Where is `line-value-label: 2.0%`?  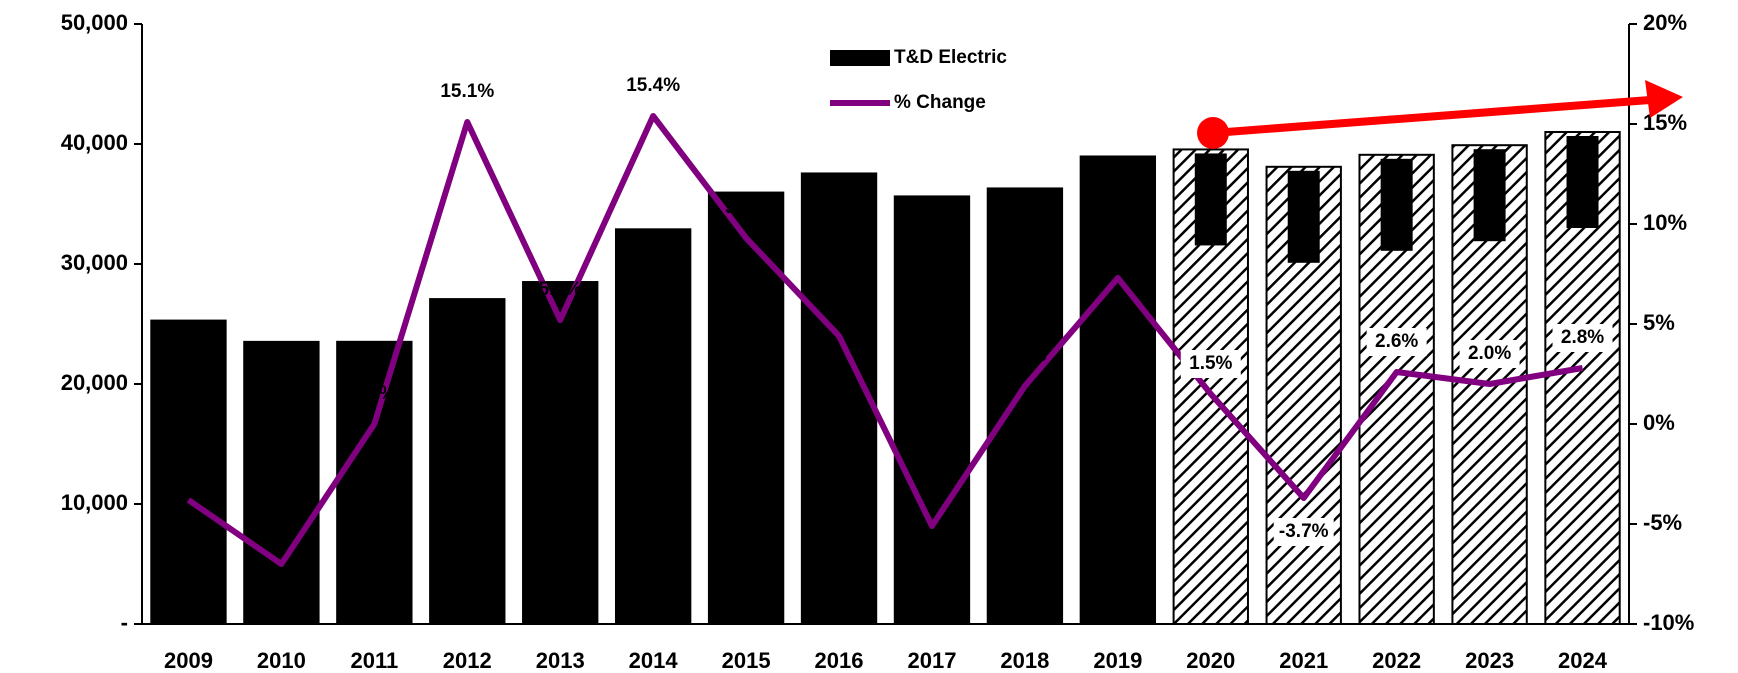
line-value-label: 2.0% is located at coordinates (1489, 353).